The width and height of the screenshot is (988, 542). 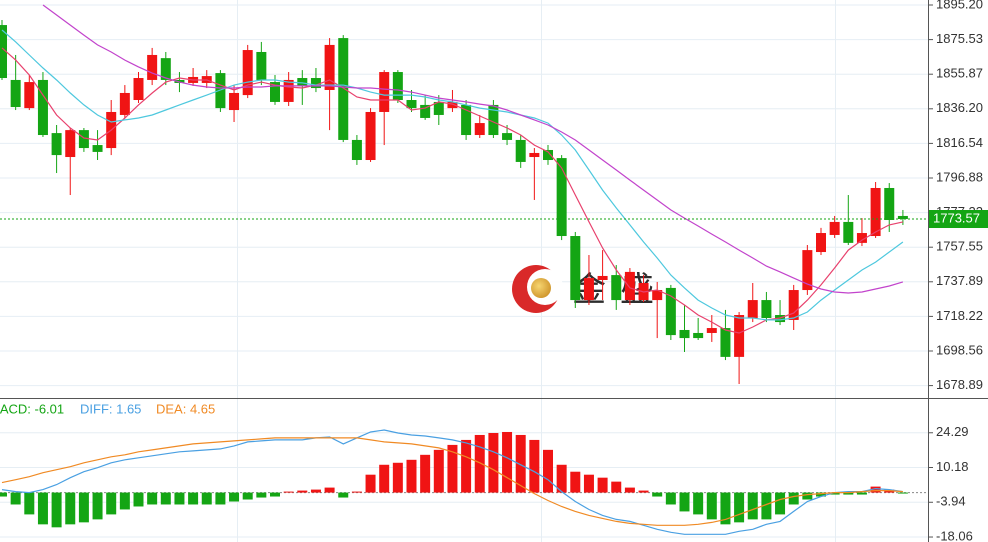 I want to click on y-tick-label: 1816.54, so click(x=959, y=142).